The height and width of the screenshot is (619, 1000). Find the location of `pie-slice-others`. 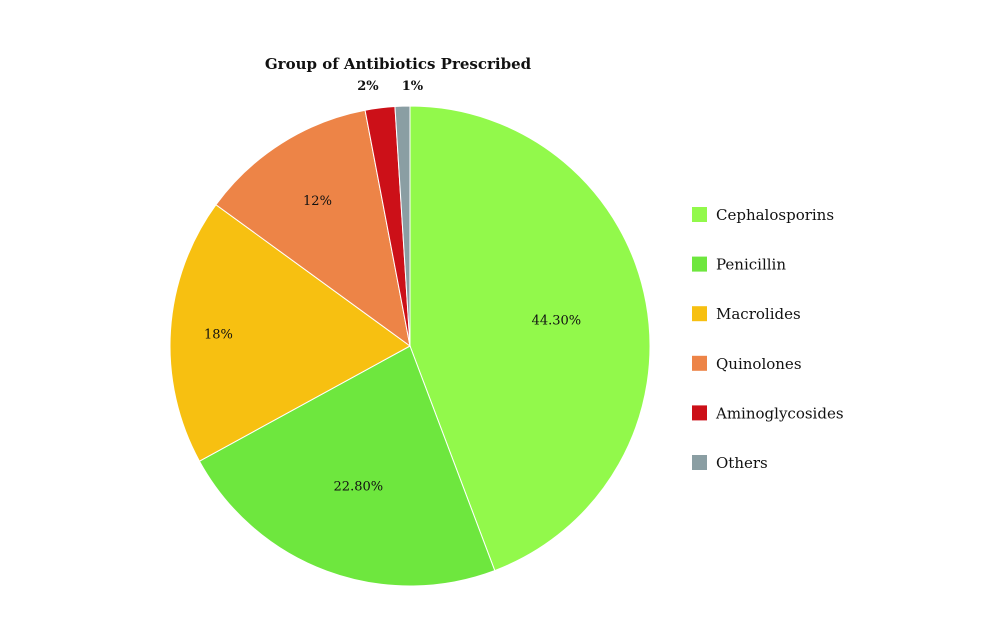

pie-slice-others is located at coordinates (402, 226).